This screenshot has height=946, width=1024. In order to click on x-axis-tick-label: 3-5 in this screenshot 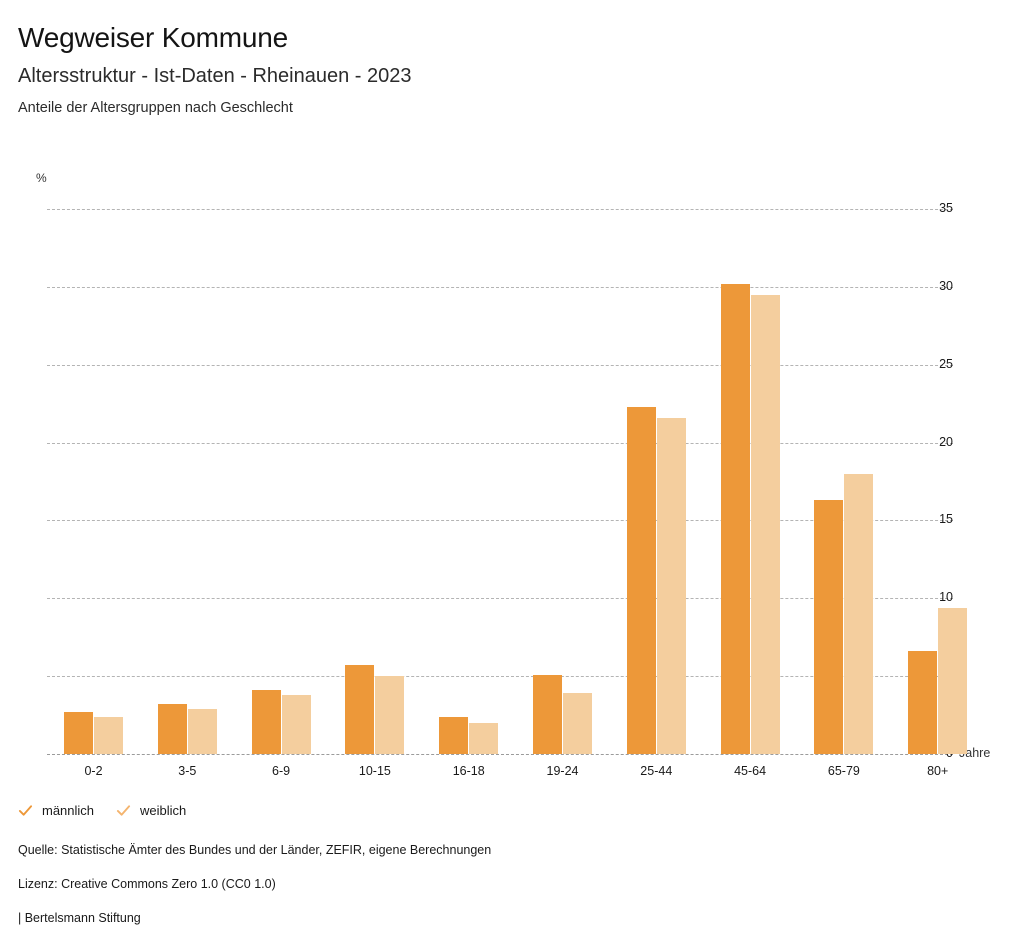, I will do `click(187, 771)`.